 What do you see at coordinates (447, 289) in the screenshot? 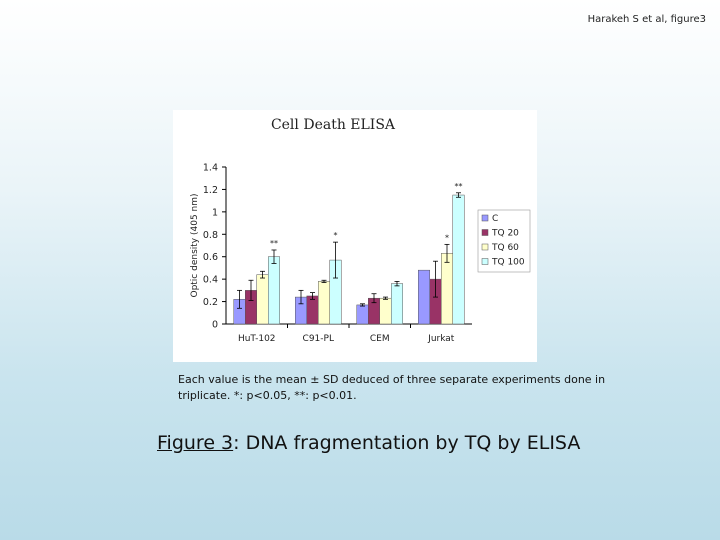
I see `bar-tq60-jurkat` at bounding box center [447, 289].